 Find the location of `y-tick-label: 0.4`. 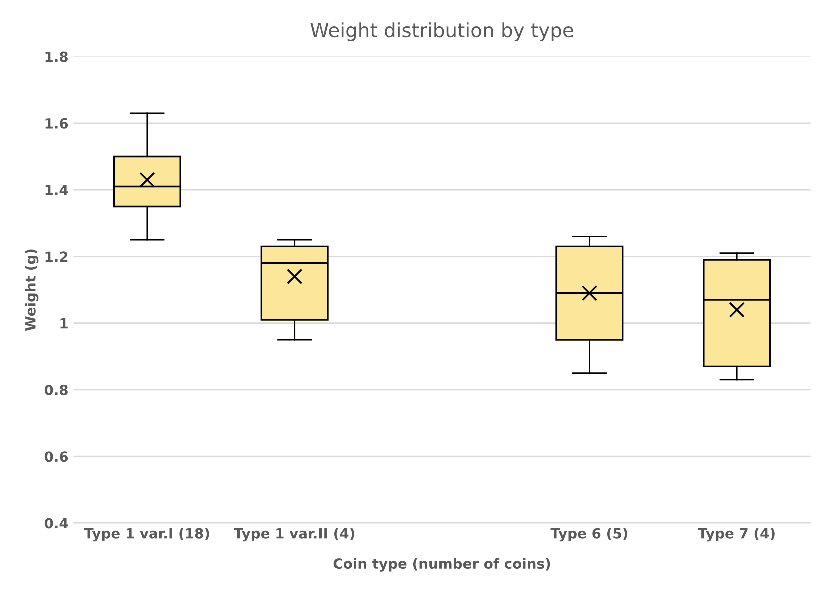

y-tick-label: 0.4 is located at coordinates (56, 523).